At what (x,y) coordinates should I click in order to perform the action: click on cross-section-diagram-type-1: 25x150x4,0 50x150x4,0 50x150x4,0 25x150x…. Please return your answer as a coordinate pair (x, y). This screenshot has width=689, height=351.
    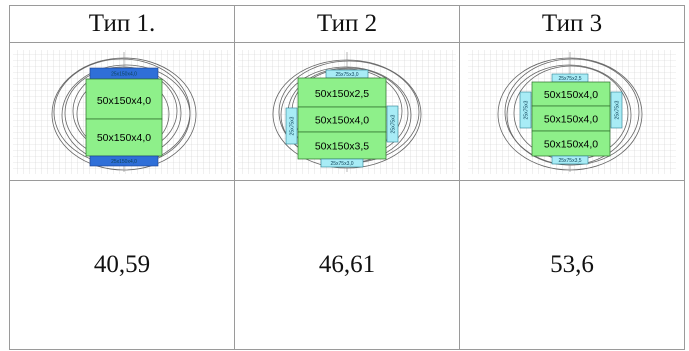
    Looking at the image, I should click on (122, 111).